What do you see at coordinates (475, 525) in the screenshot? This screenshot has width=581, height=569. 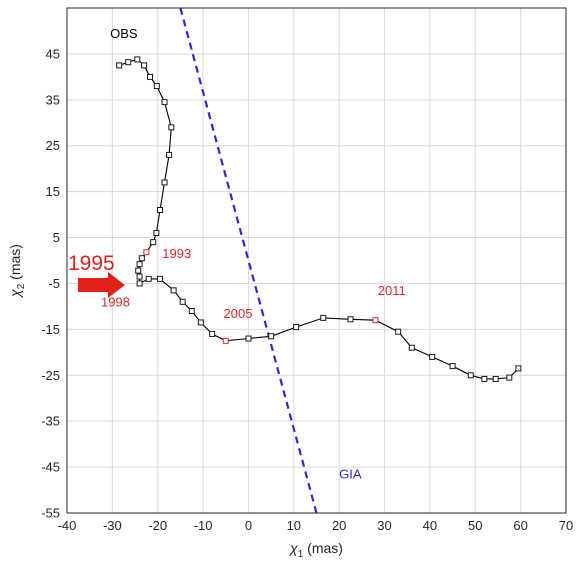 I see `x-tick-label: 50` at bounding box center [475, 525].